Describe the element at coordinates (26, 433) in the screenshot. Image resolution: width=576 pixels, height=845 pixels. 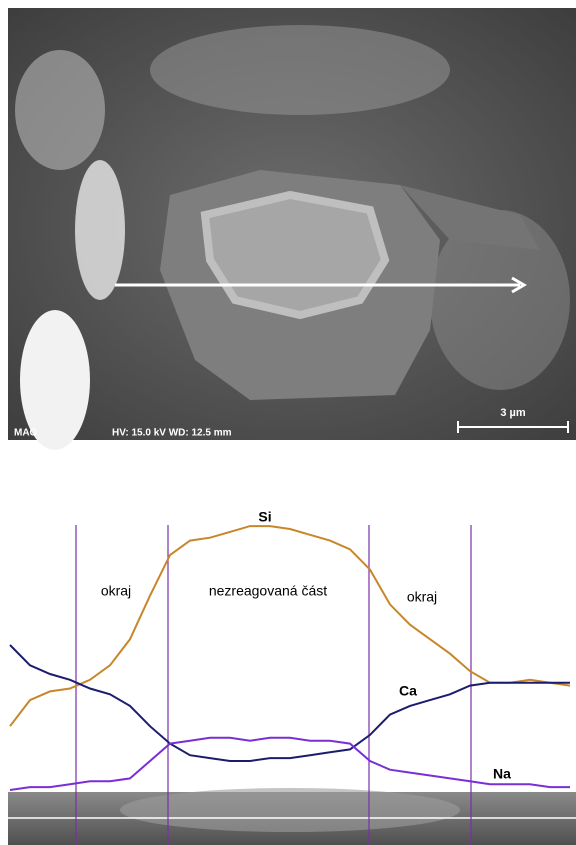
I see `info-left: MAG` at that location.